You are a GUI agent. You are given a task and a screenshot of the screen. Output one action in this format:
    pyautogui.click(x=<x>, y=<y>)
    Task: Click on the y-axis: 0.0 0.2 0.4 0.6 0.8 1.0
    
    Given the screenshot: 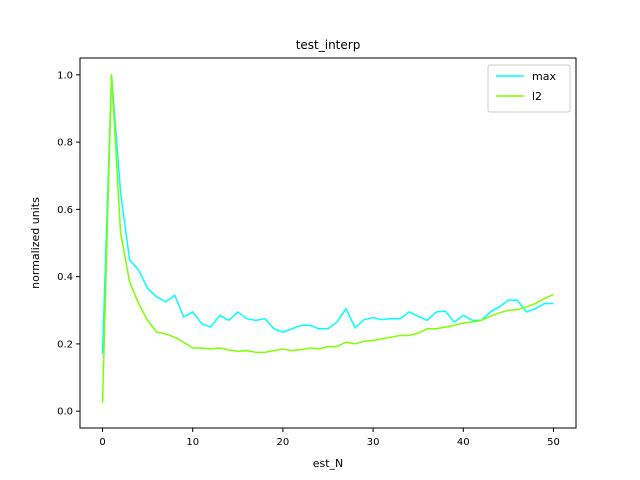 What is the action you would take?
    pyautogui.click(x=68, y=244)
    